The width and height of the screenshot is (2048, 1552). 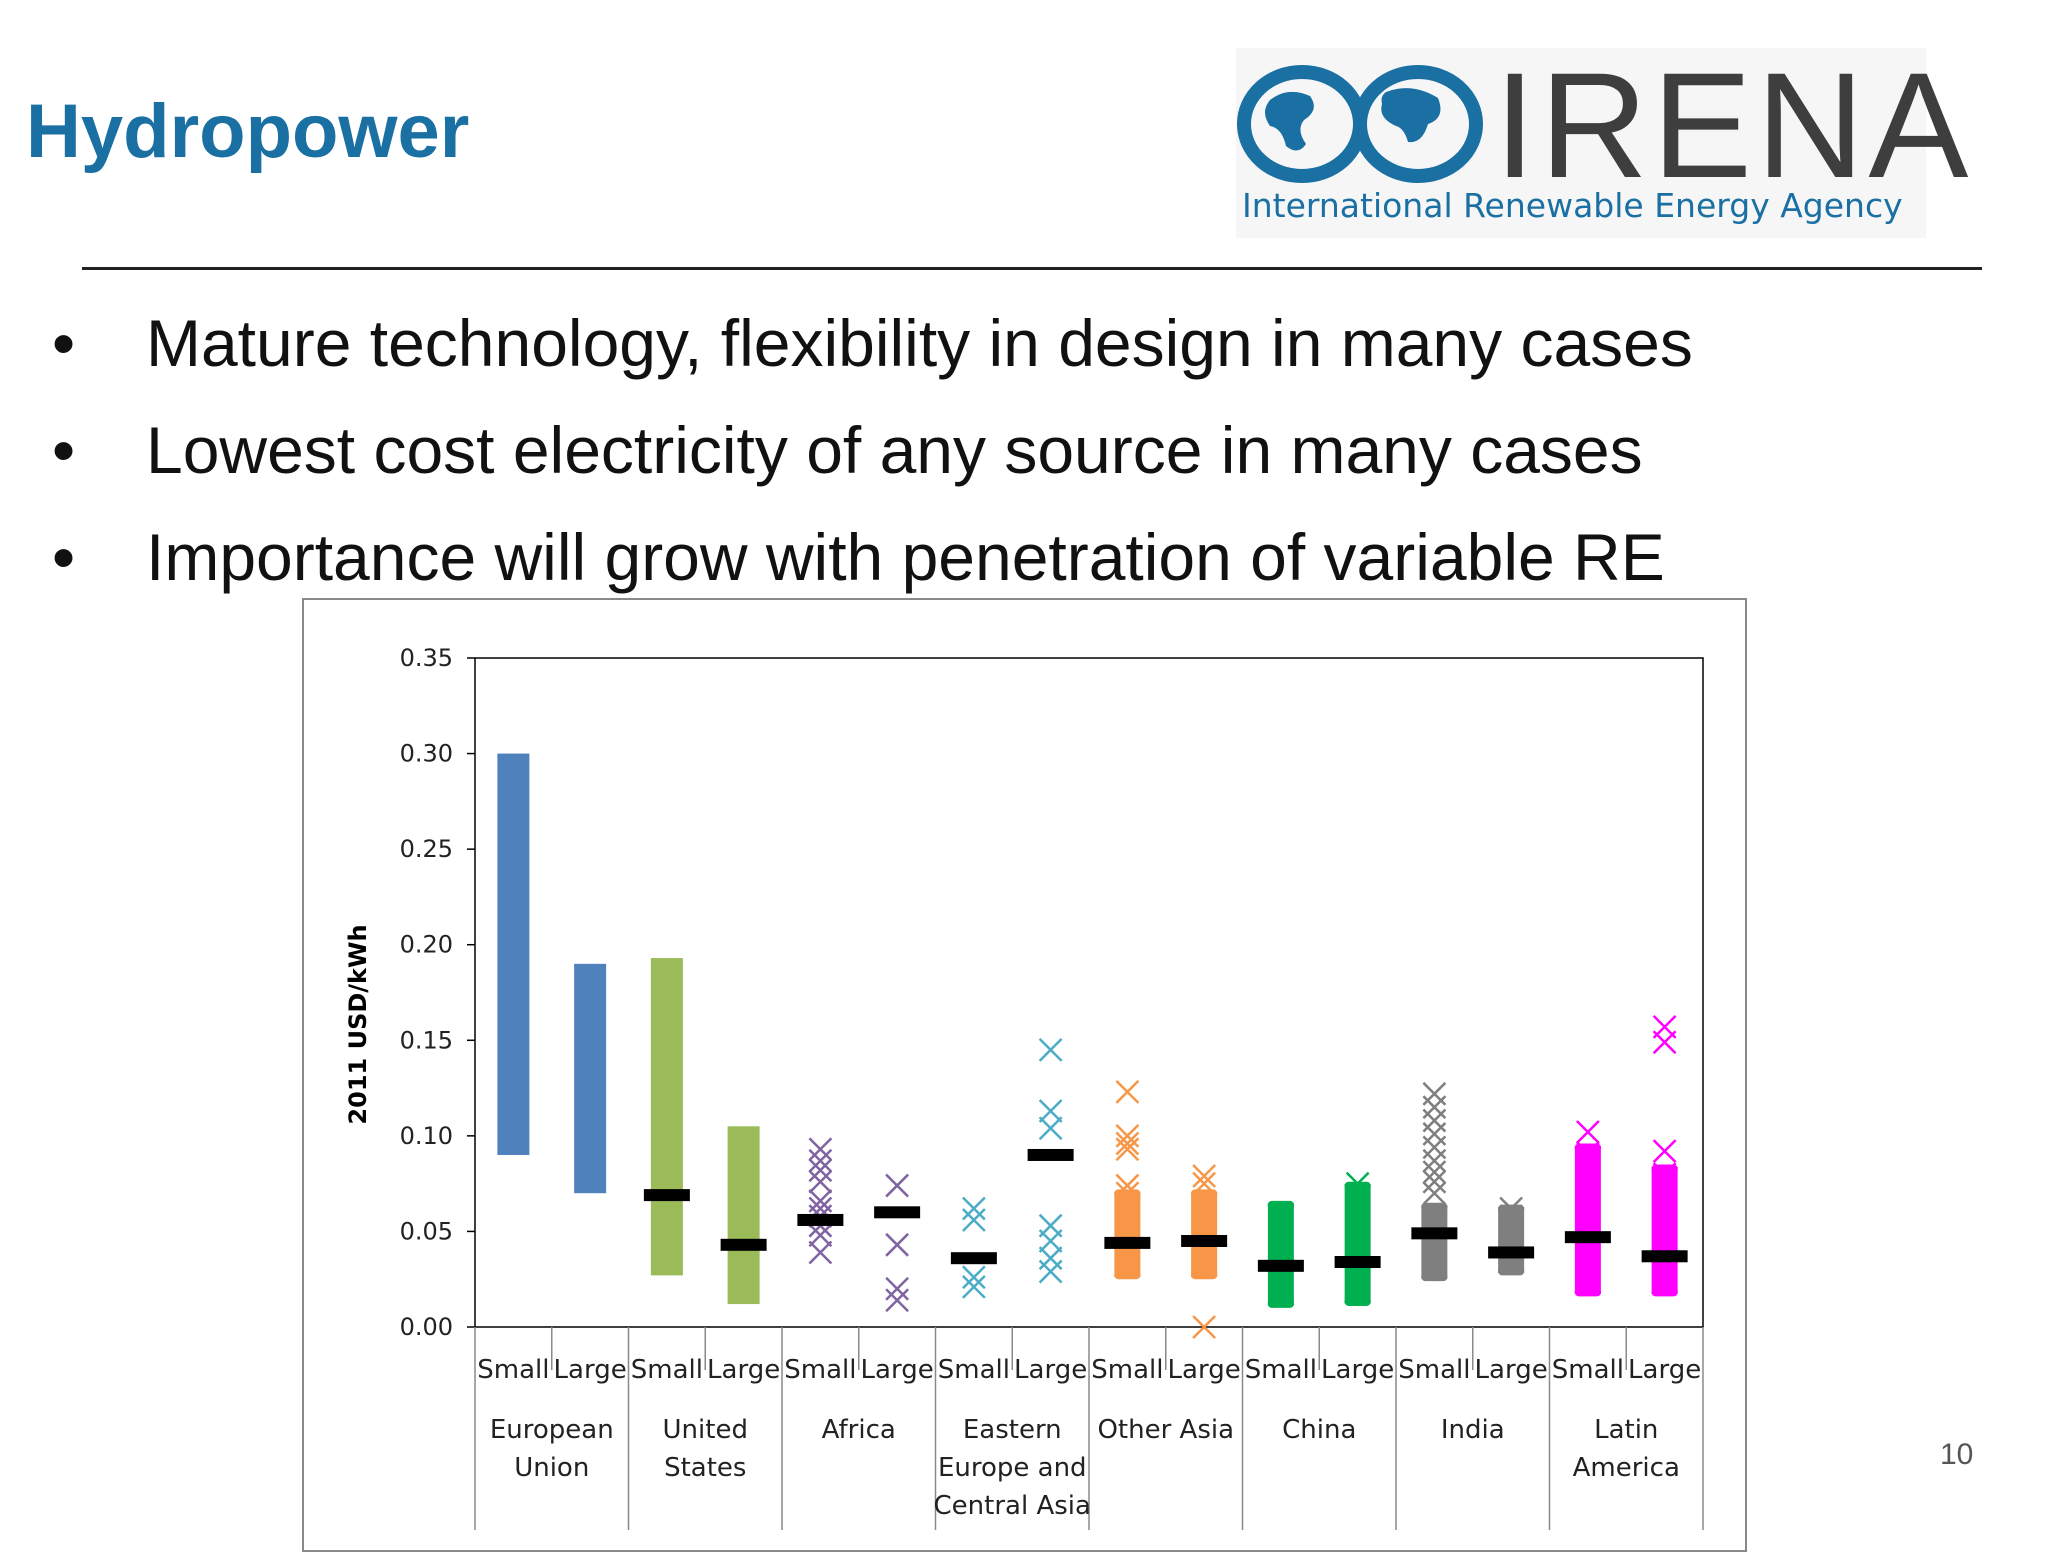 I want to click on region-label: United, so click(x=705, y=1430).